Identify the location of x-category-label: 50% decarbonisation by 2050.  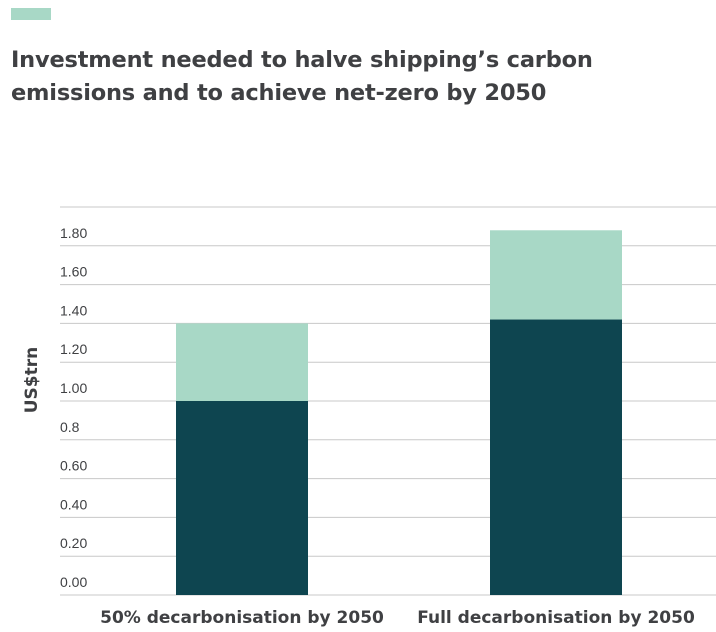
(242, 618).